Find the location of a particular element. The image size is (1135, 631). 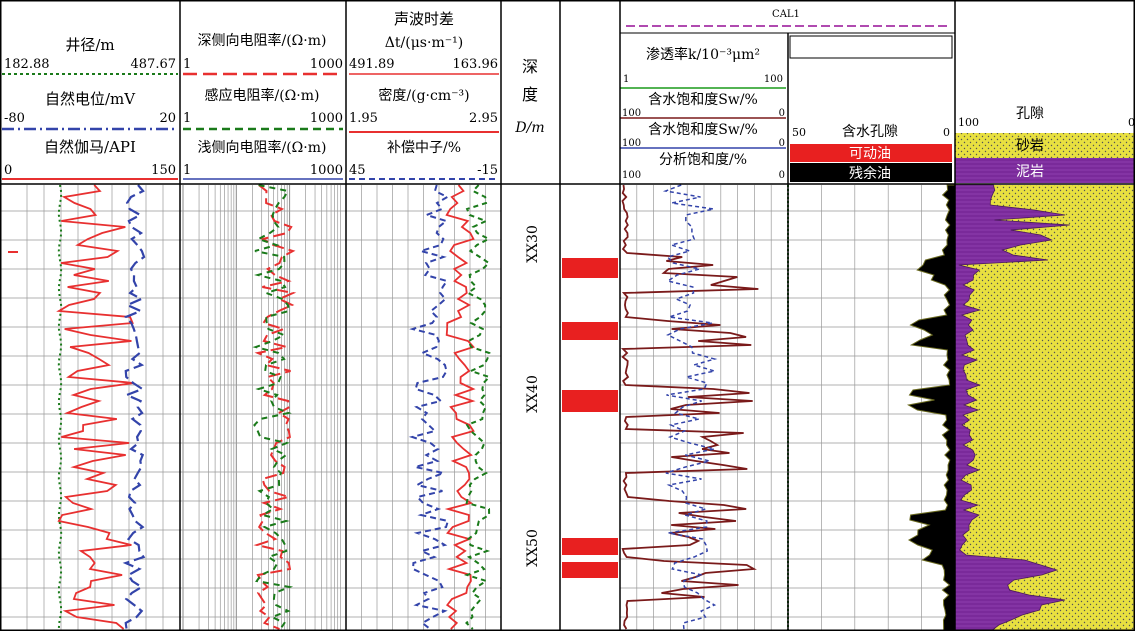

gr-curve is located at coordinates (95, 407).